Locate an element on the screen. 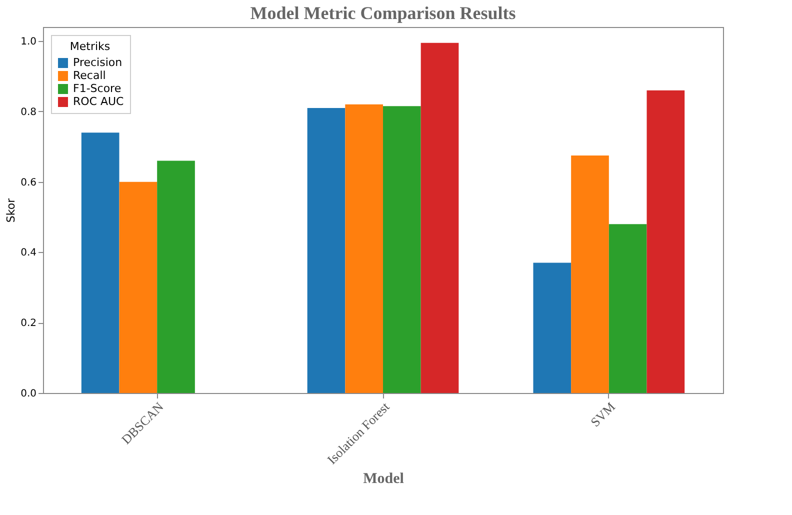  y-tick-label: 0.8 is located at coordinates (28, 112).